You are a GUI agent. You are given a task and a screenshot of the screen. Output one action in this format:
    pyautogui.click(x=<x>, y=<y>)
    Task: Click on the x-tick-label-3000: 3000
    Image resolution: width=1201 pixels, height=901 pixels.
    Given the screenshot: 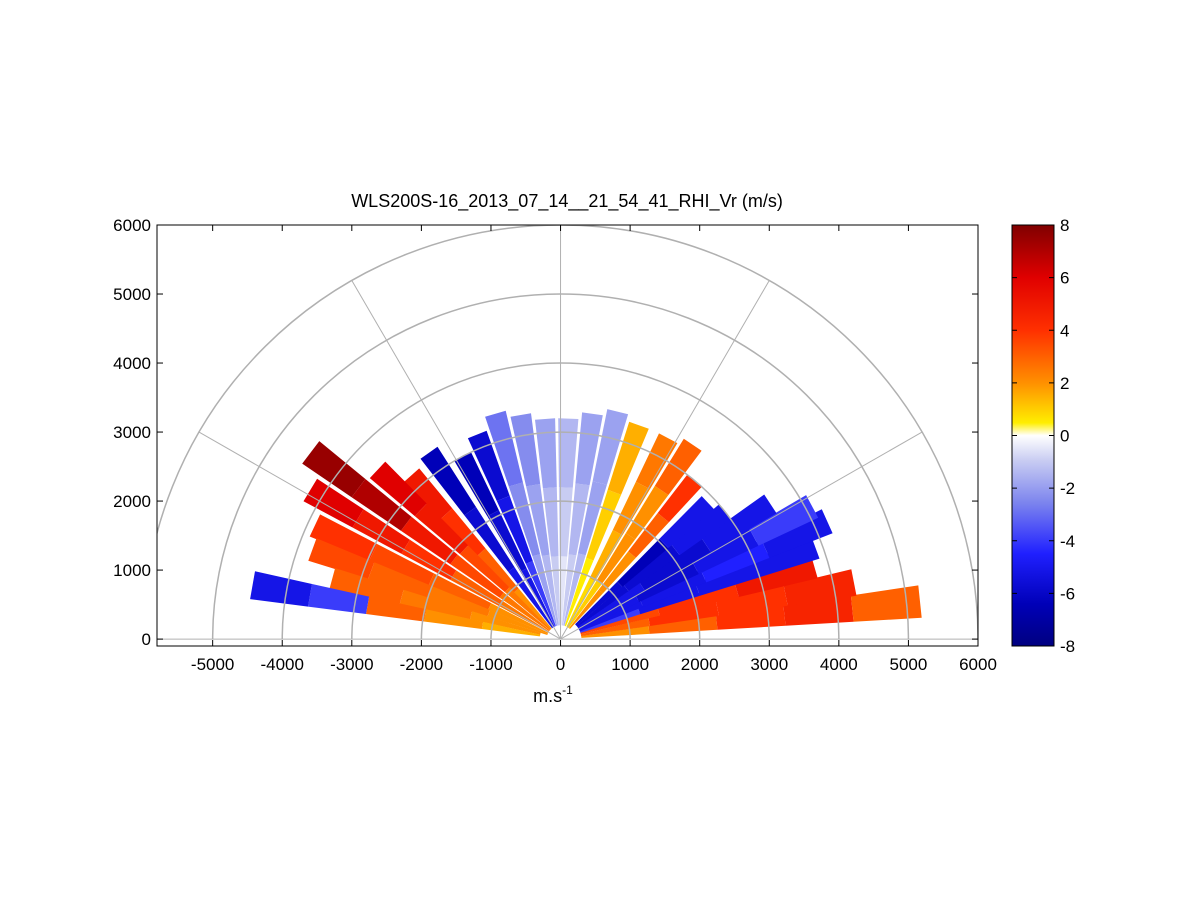 What is the action you would take?
    pyautogui.click(x=769, y=664)
    